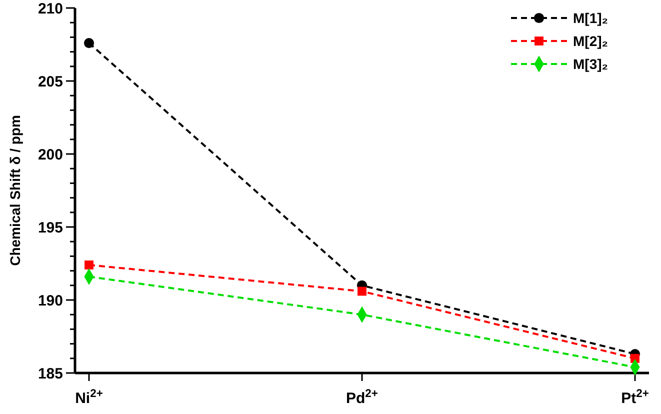  I want to click on y-tick-label: 200, so click(50, 155).